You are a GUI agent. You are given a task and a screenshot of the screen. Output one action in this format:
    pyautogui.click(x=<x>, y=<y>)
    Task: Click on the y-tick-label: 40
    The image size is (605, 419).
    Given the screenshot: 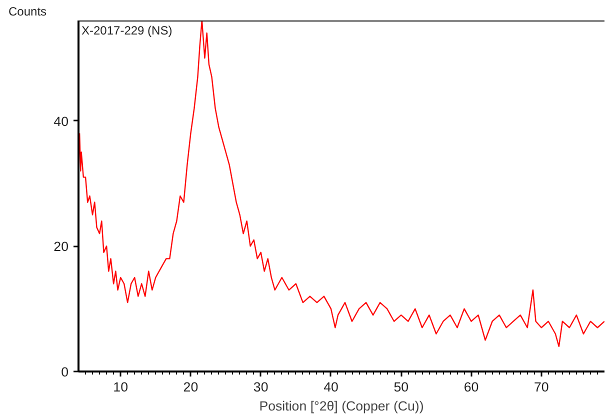 What is the action you would take?
    pyautogui.click(x=61, y=121)
    